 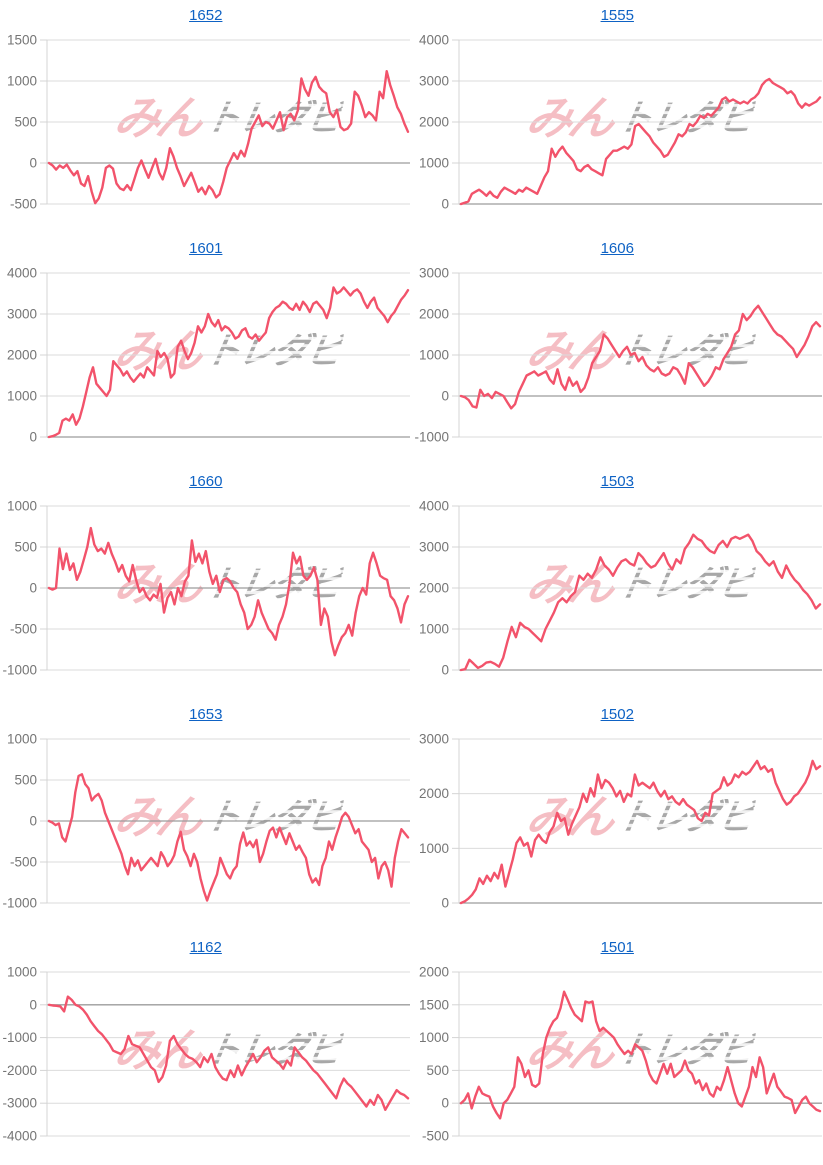 What do you see at coordinates (19, 1103) in the screenshot?
I see `y-tick-label: -3000` at bounding box center [19, 1103].